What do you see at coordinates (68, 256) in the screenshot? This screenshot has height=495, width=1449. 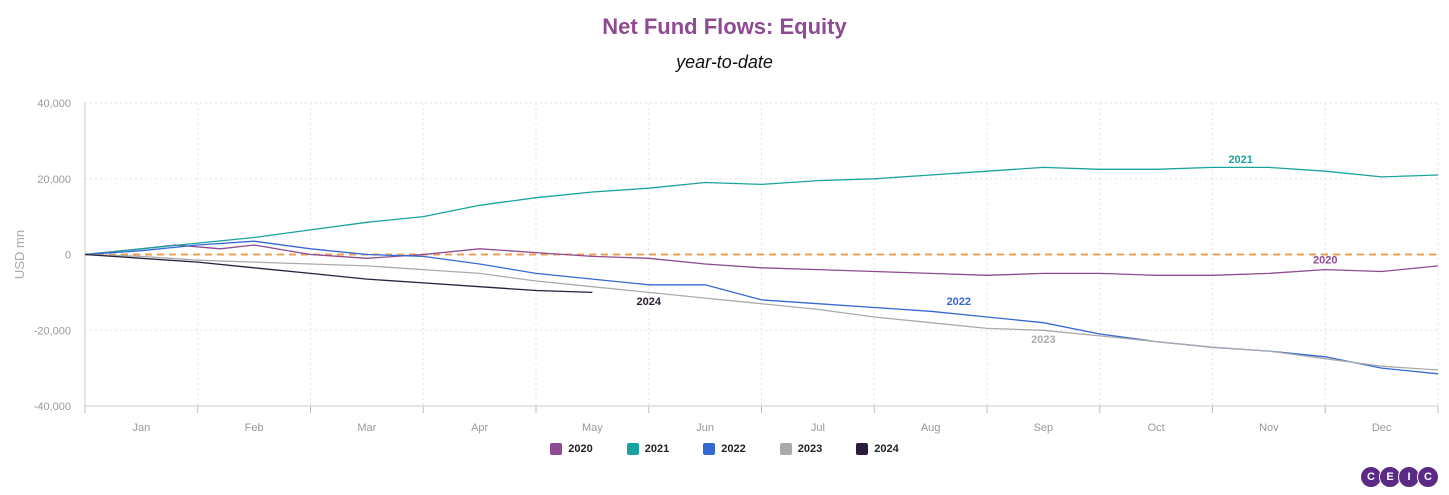 I see `y-tick-label: 0` at bounding box center [68, 256].